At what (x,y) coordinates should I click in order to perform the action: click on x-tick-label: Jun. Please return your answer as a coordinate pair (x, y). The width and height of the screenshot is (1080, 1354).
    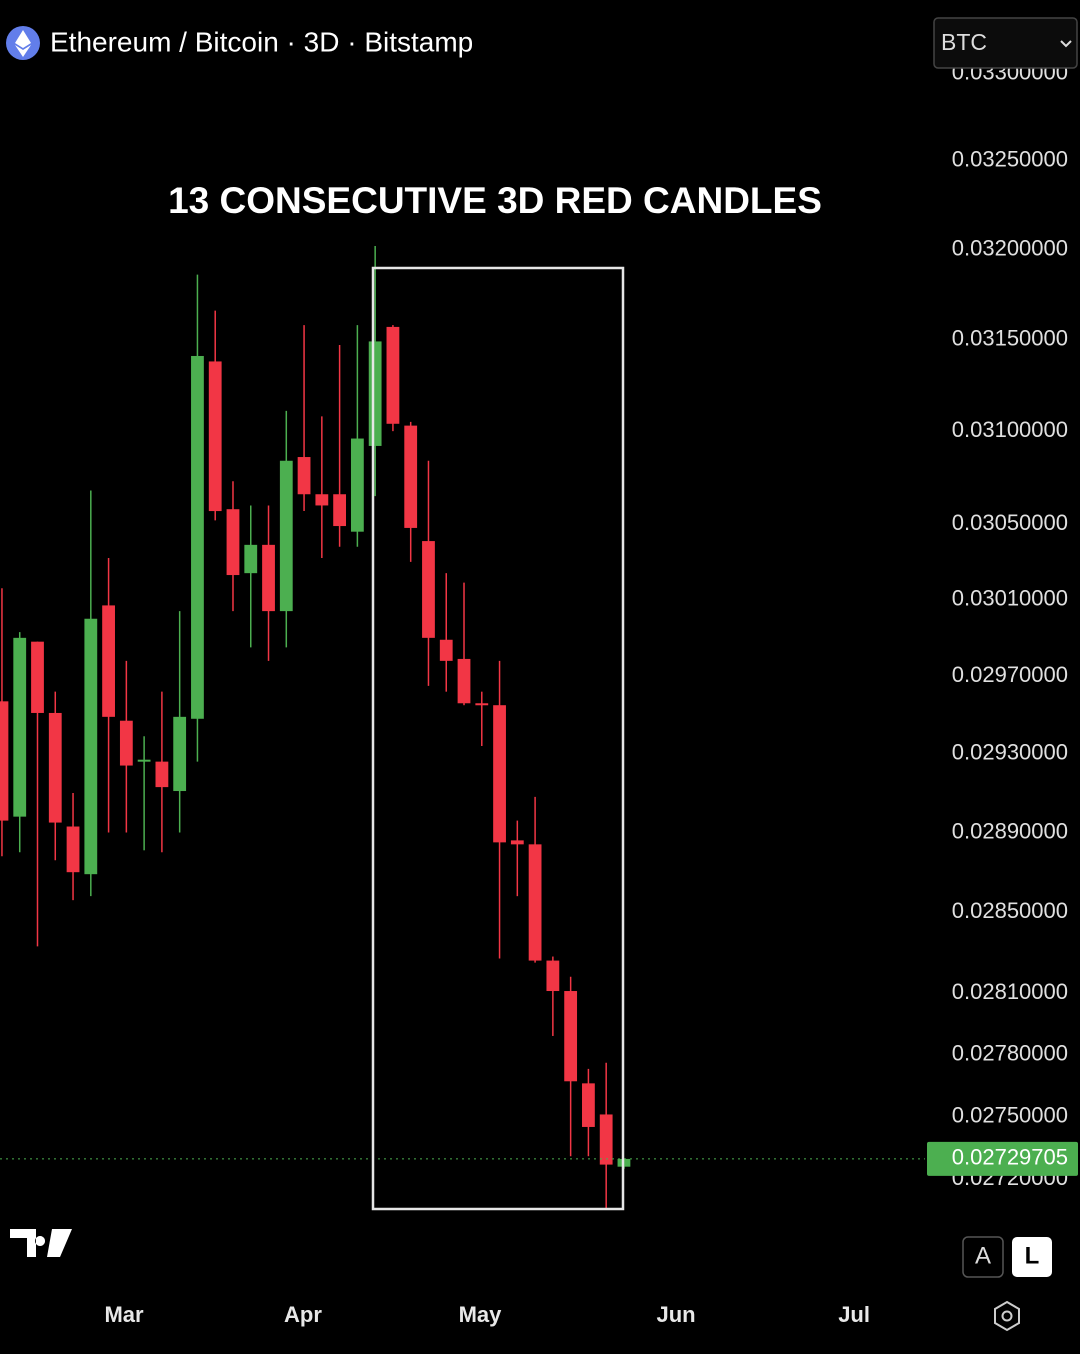
    Looking at the image, I should click on (675, 1314).